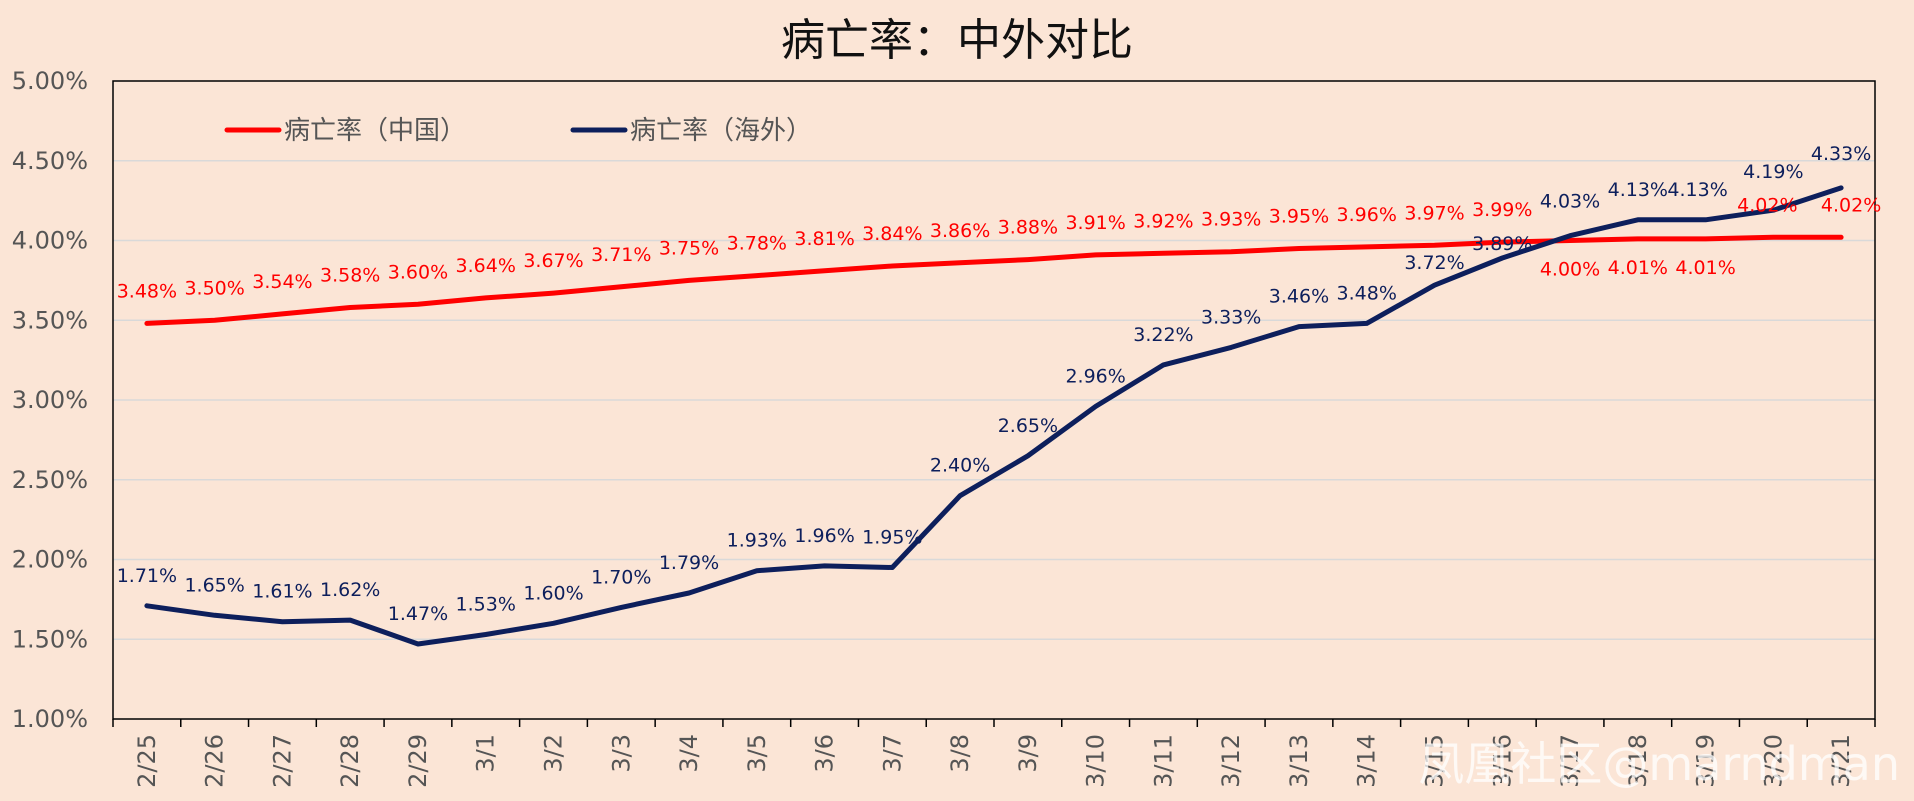 Image resolution: width=1914 pixels, height=801 pixels. Describe the element at coordinates (1570, 202) in the screenshot. I see `data-label-overseas: 4.03%` at that location.